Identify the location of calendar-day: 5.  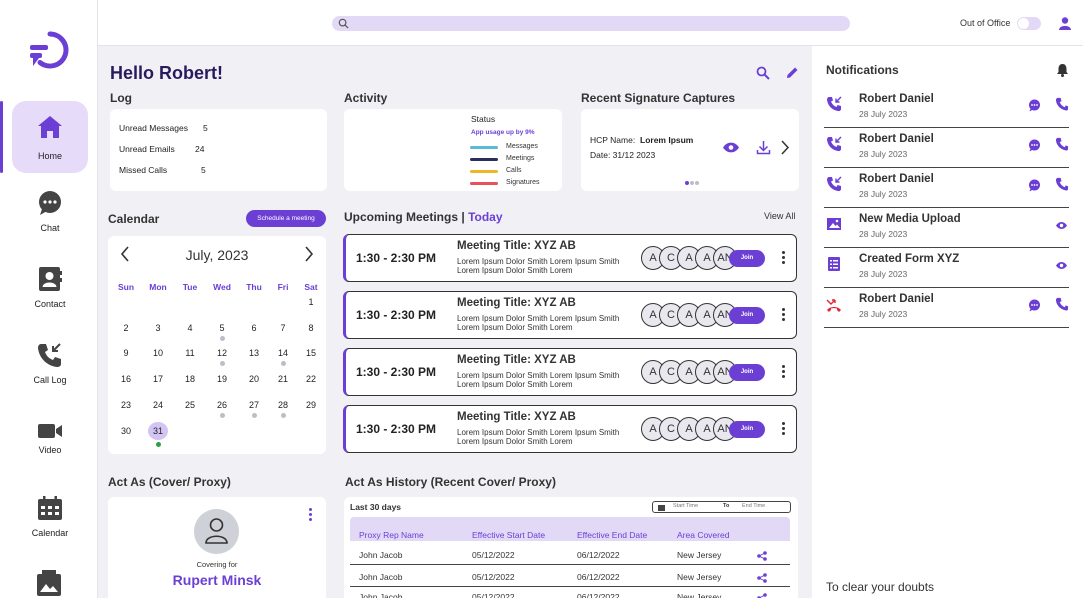
(222, 328).